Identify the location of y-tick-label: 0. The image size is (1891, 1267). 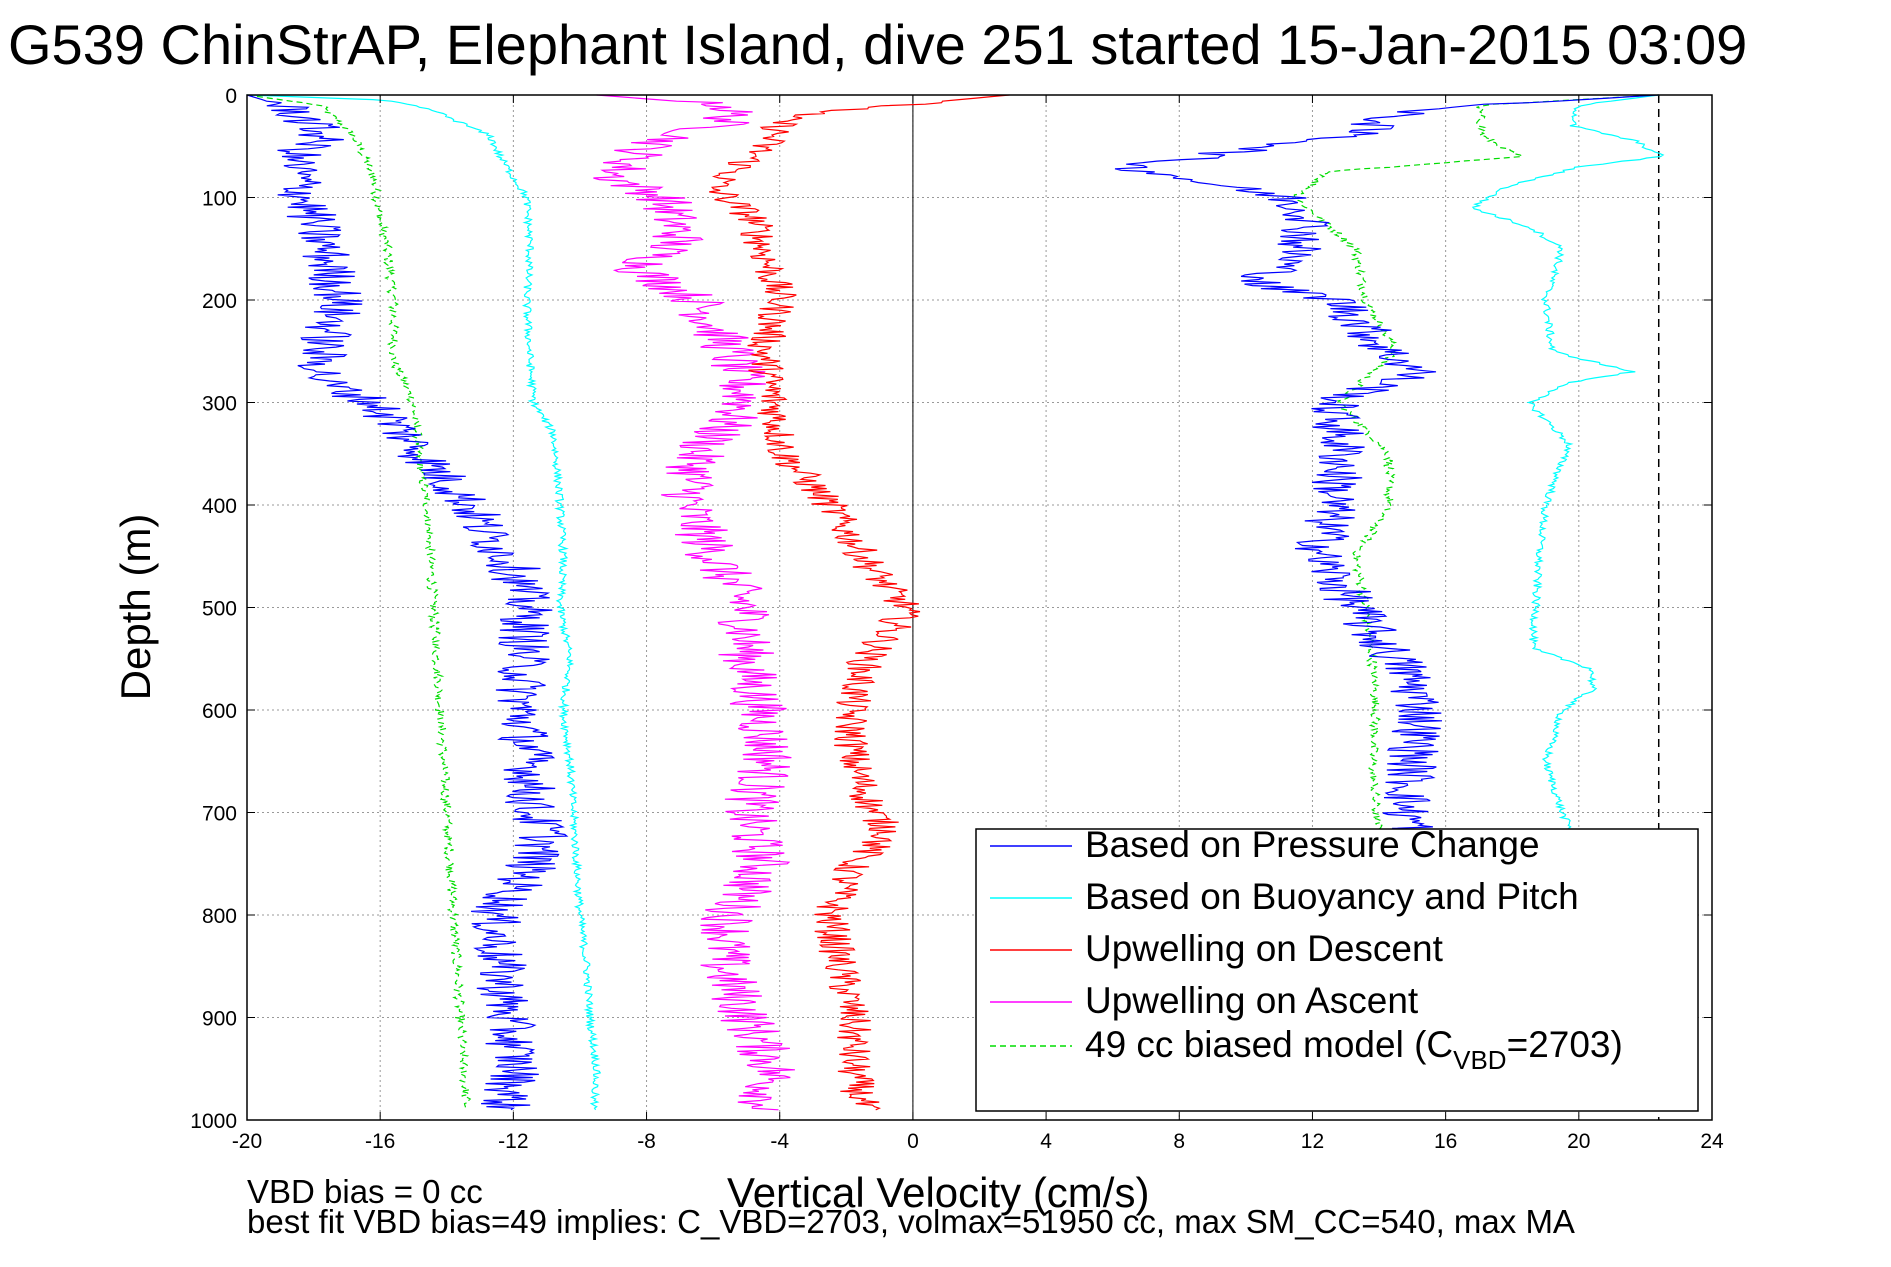
(231, 96).